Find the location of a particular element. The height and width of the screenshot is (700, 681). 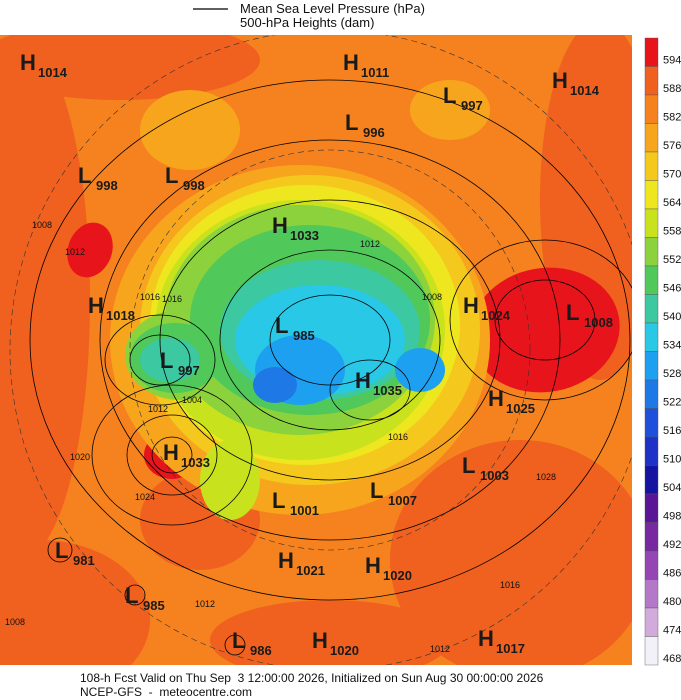

center-value: 996 is located at coordinates (374, 132).